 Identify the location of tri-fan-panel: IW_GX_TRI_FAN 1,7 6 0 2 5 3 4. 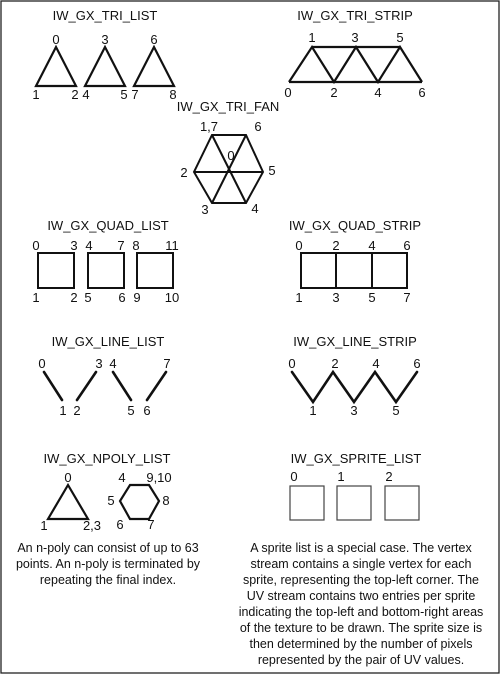
(228, 158).